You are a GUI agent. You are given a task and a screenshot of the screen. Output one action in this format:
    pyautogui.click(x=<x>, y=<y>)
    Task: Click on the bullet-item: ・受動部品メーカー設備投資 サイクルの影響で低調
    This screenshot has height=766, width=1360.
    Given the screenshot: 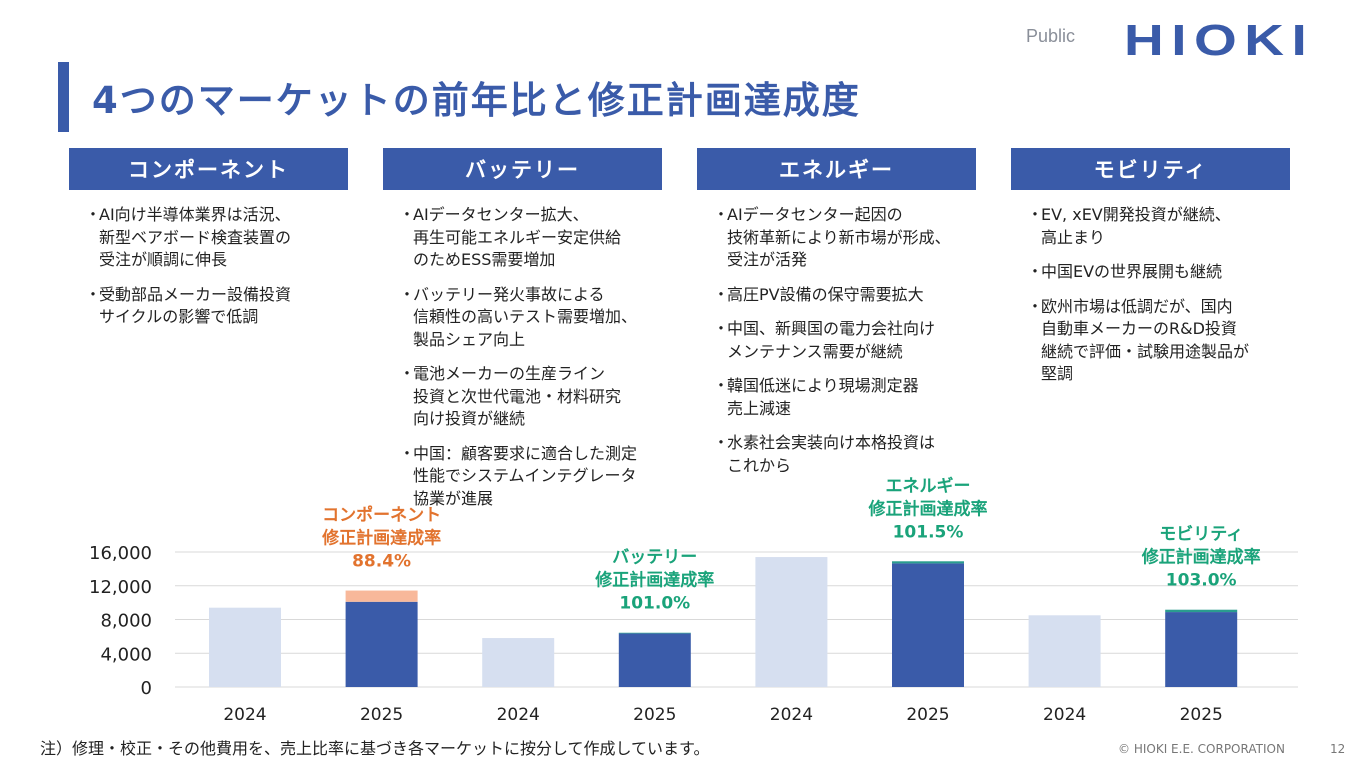 What is the action you would take?
    pyautogui.click(x=230, y=306)
    